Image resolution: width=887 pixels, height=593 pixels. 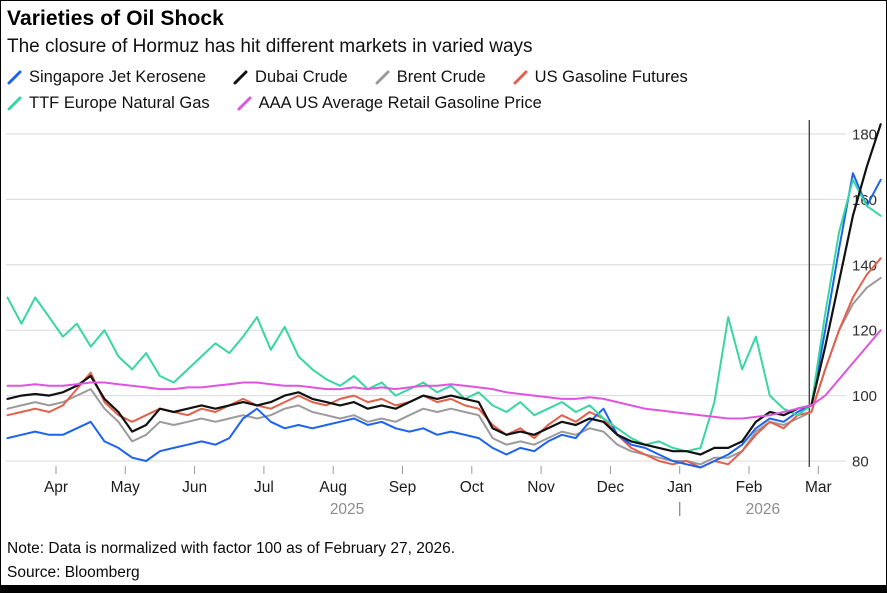 I want to click on legend-item-ttf-europe-natural-gas: TTF Europe Natural Gas, so click(x=108, y=103).